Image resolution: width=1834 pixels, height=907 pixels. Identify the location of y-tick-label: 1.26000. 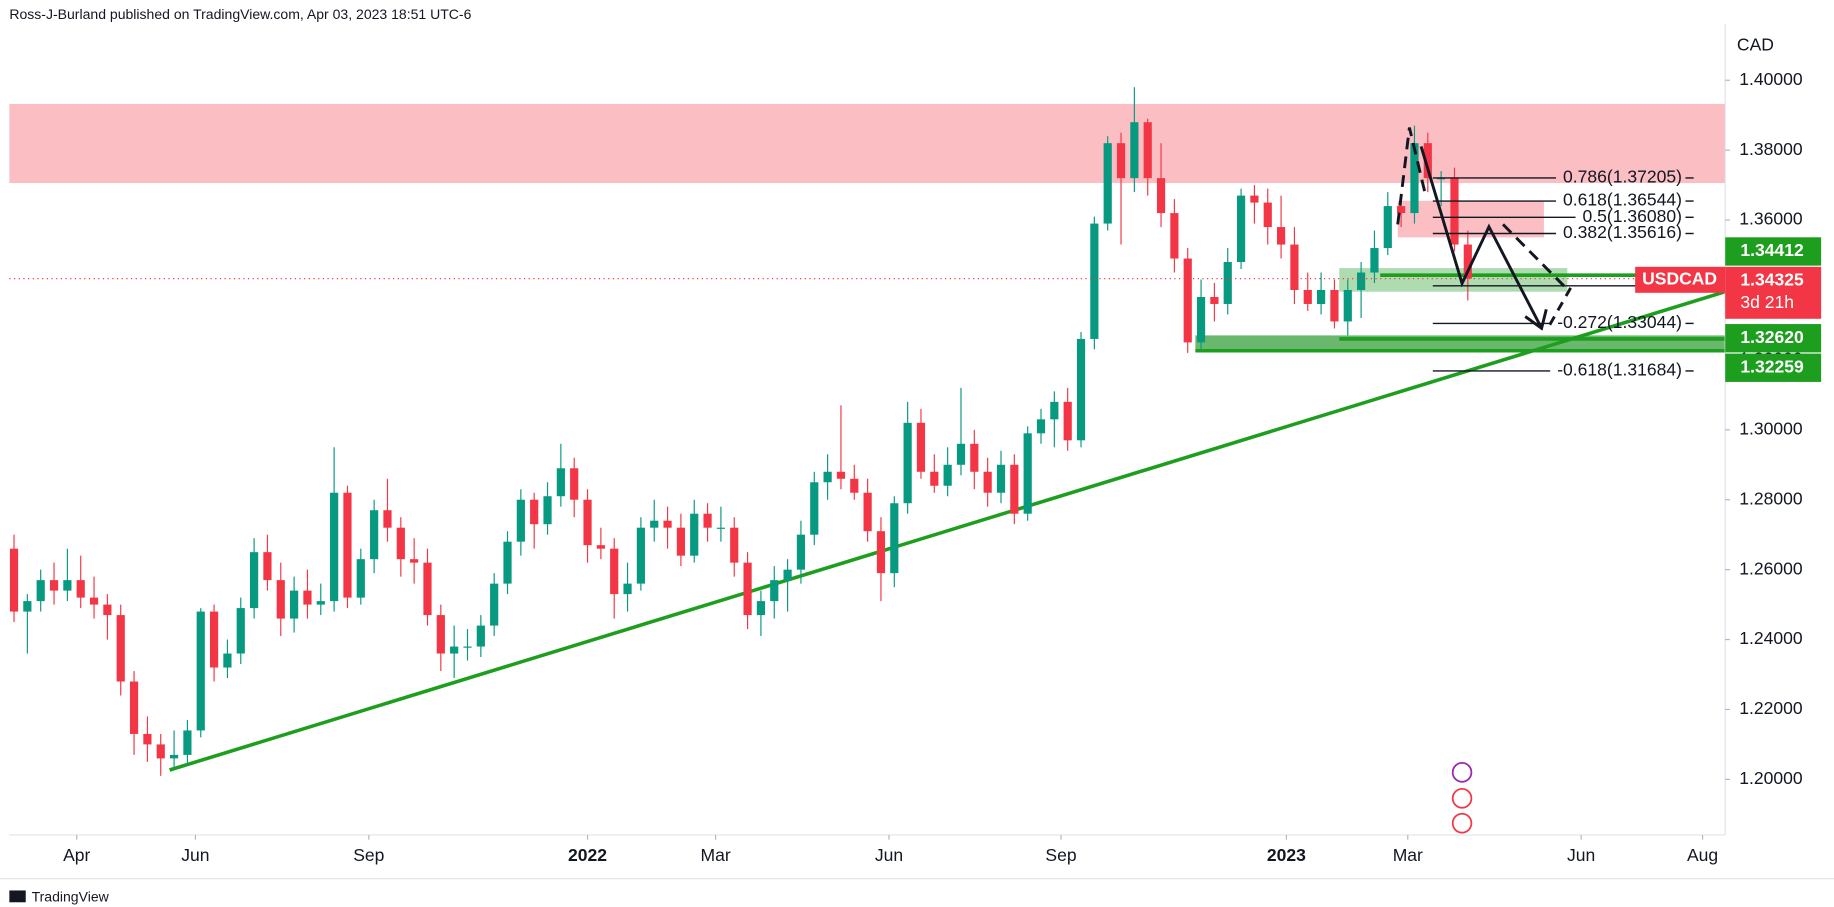
(1771, 568).